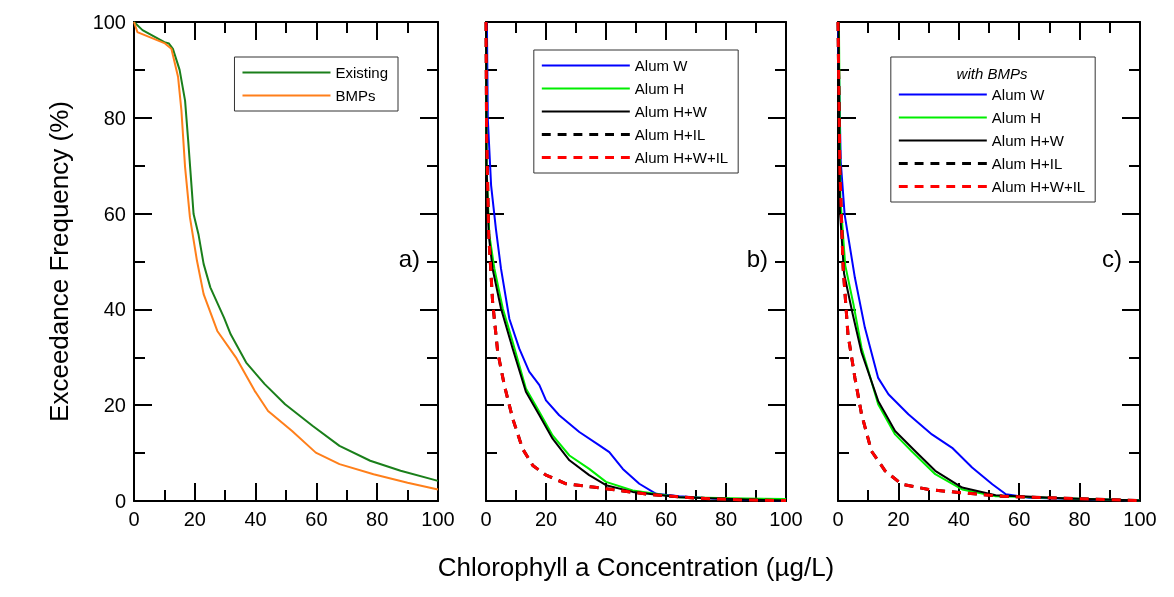  I want to click on y-tick-label: 80, so click(114, 117).